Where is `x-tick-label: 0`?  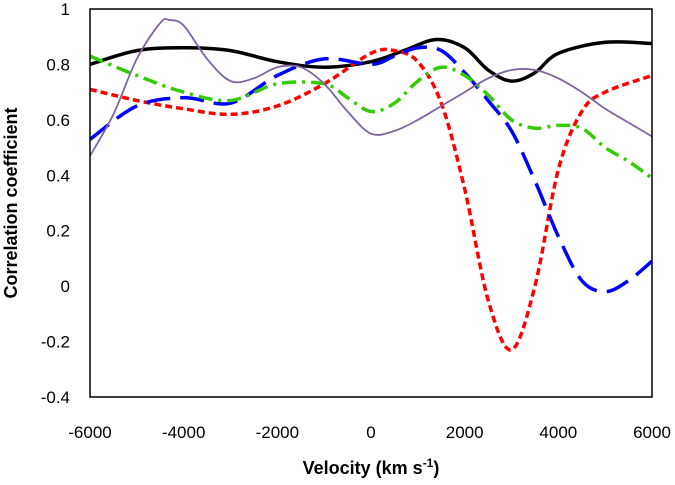
x-tick-label: 0 is located at coordinates (370, 432).